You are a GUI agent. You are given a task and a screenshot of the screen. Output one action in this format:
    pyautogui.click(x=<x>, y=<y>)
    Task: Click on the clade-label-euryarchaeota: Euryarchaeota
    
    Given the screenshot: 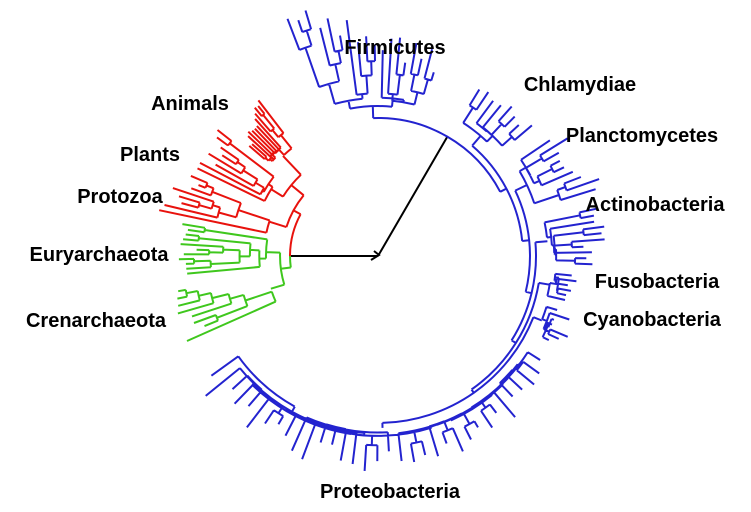 What is the action you would take?
    pyautogui.click(x=99, y=255)
    